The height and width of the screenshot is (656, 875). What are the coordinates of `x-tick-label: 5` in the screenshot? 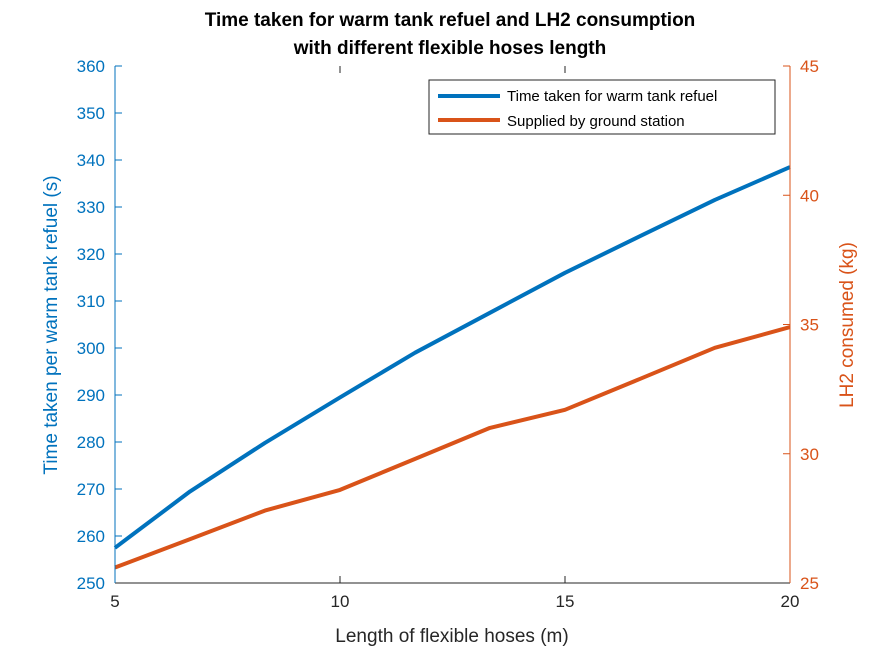 It's located at (114, 601).